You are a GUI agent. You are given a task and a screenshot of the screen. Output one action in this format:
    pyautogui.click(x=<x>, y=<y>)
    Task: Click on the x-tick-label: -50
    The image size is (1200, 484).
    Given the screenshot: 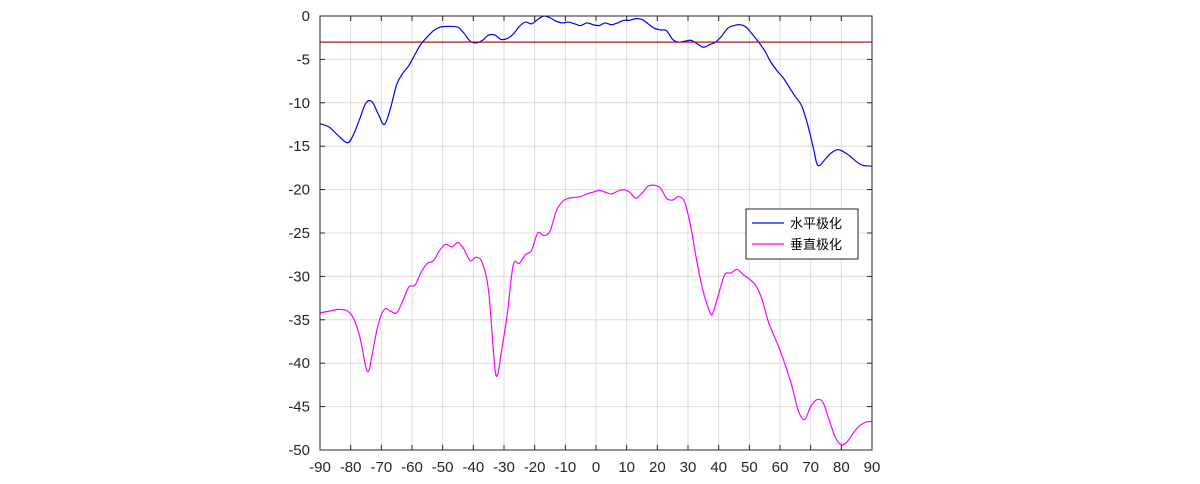 What is the action you would take?
    pyautogui.click(x=443, y=467)
    